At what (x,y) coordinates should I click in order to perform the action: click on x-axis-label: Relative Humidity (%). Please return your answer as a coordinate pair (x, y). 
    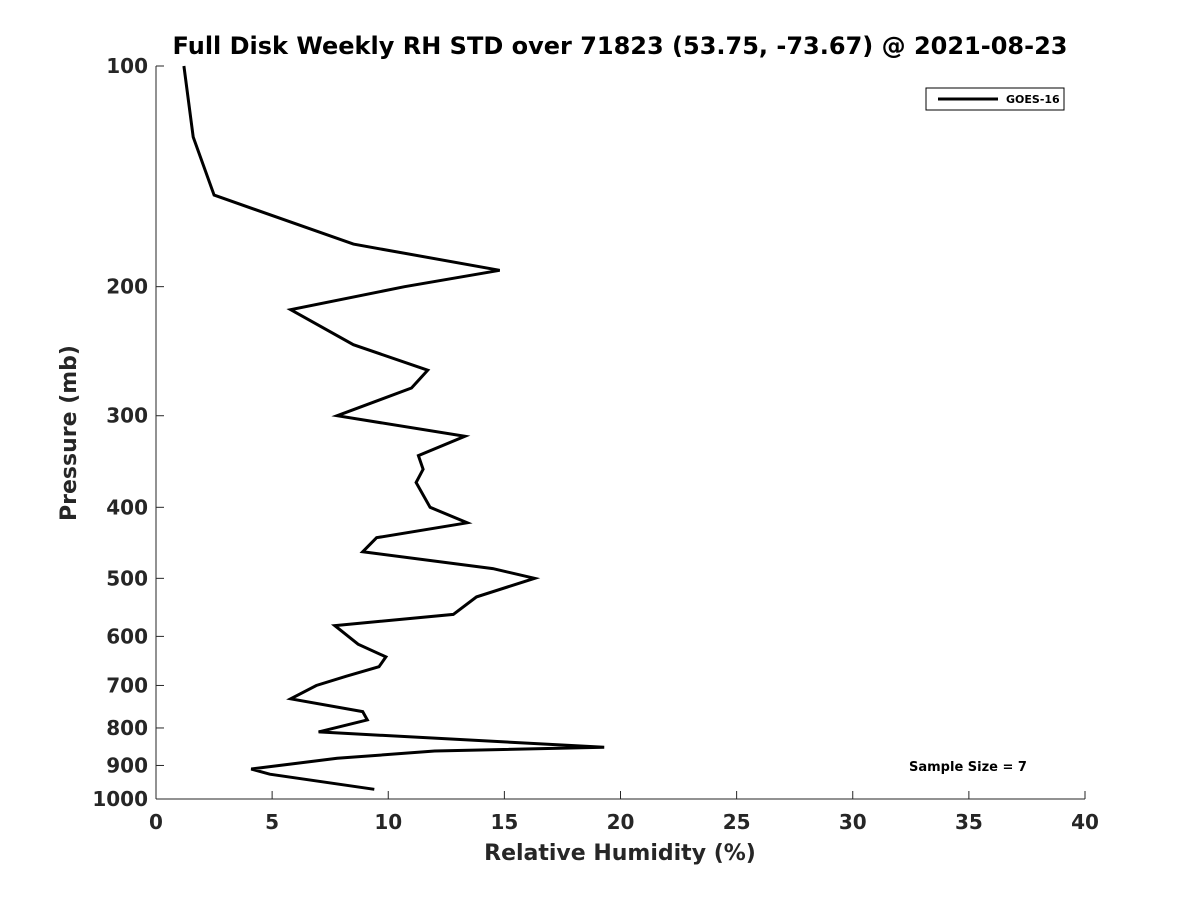
    Looking at the image, I should click on (620, 853).